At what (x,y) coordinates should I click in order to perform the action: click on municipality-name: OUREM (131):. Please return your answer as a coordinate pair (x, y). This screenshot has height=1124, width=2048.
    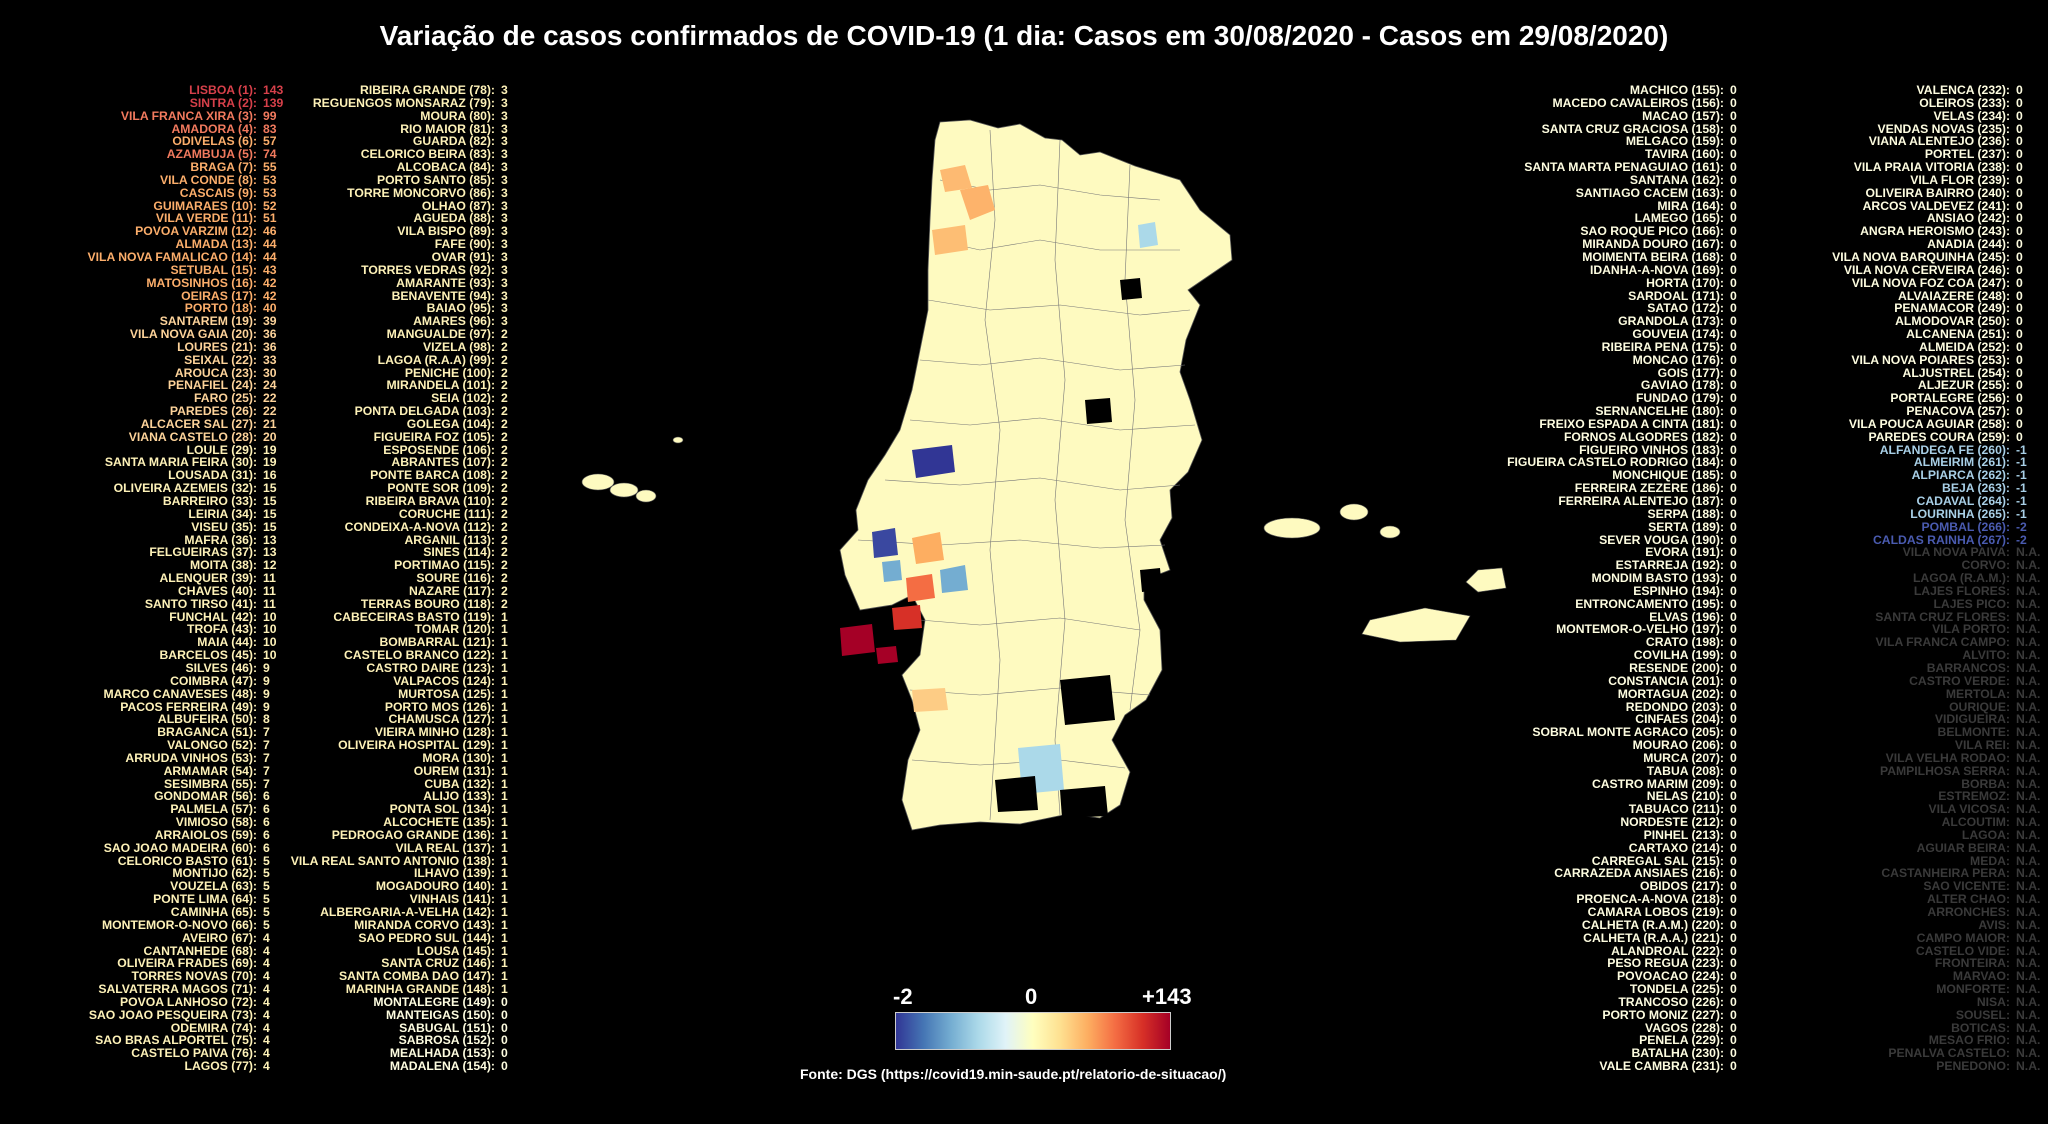
    Looking at the image, I should click on (454, 770).